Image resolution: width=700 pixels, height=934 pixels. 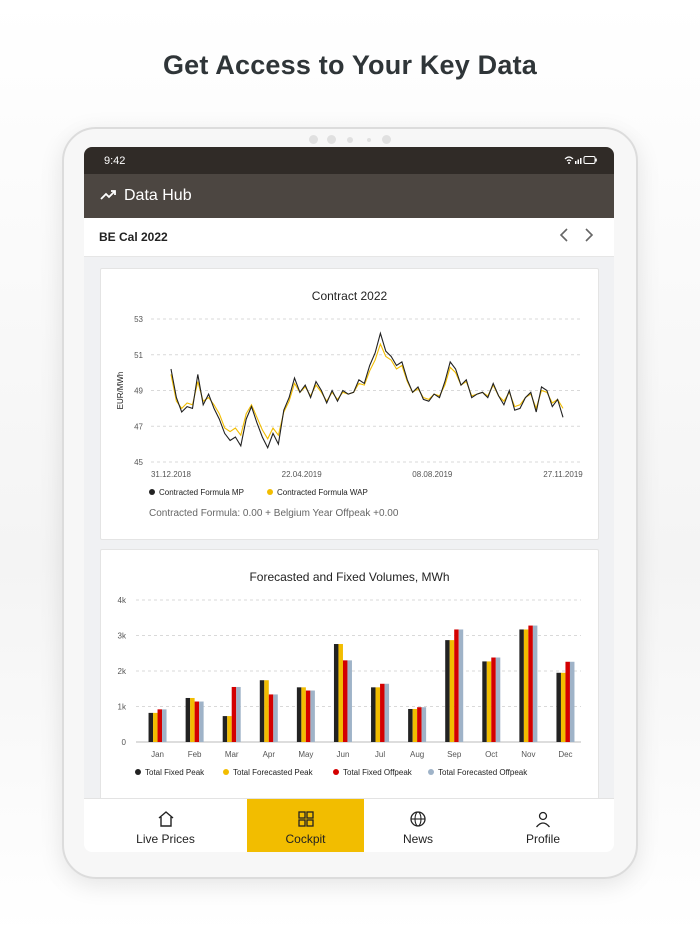 What do you see at coordinates (350, 65) in the screenshot?
I see `headline: Get Access to Your Key Data` at bounding box center [350, 65].